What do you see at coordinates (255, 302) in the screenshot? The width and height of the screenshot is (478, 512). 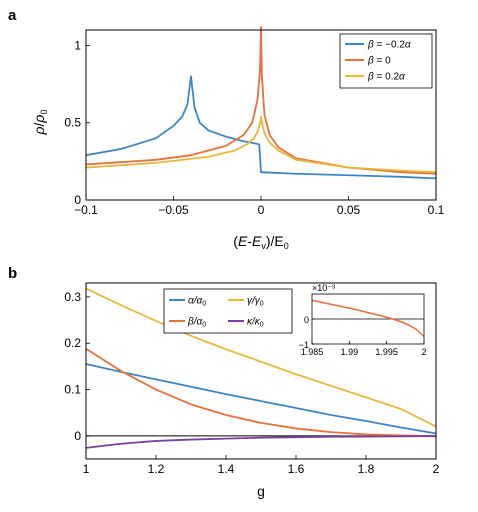 I see `panel-b-legend-entry: γ/γ0` at bounding box center [255, 302].